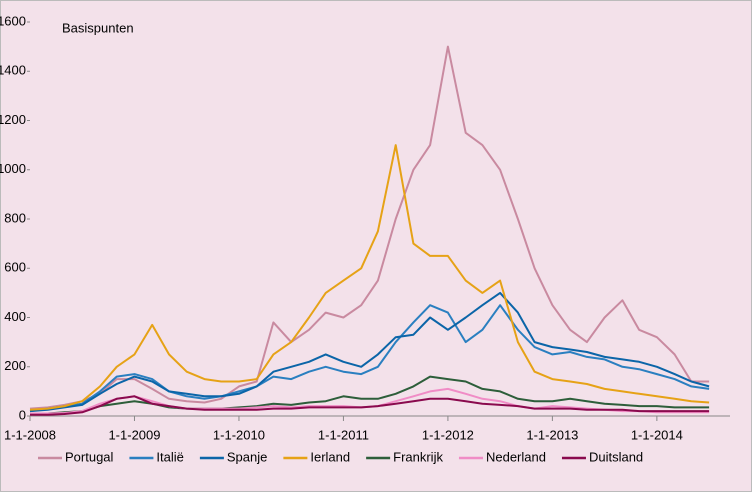 Image resolution: width=752 pixels, height=492 pixels. Describe the element at coordinates (552, 434) in the screenshot. I see `x-tick-label: 1-1-2013` at that location.